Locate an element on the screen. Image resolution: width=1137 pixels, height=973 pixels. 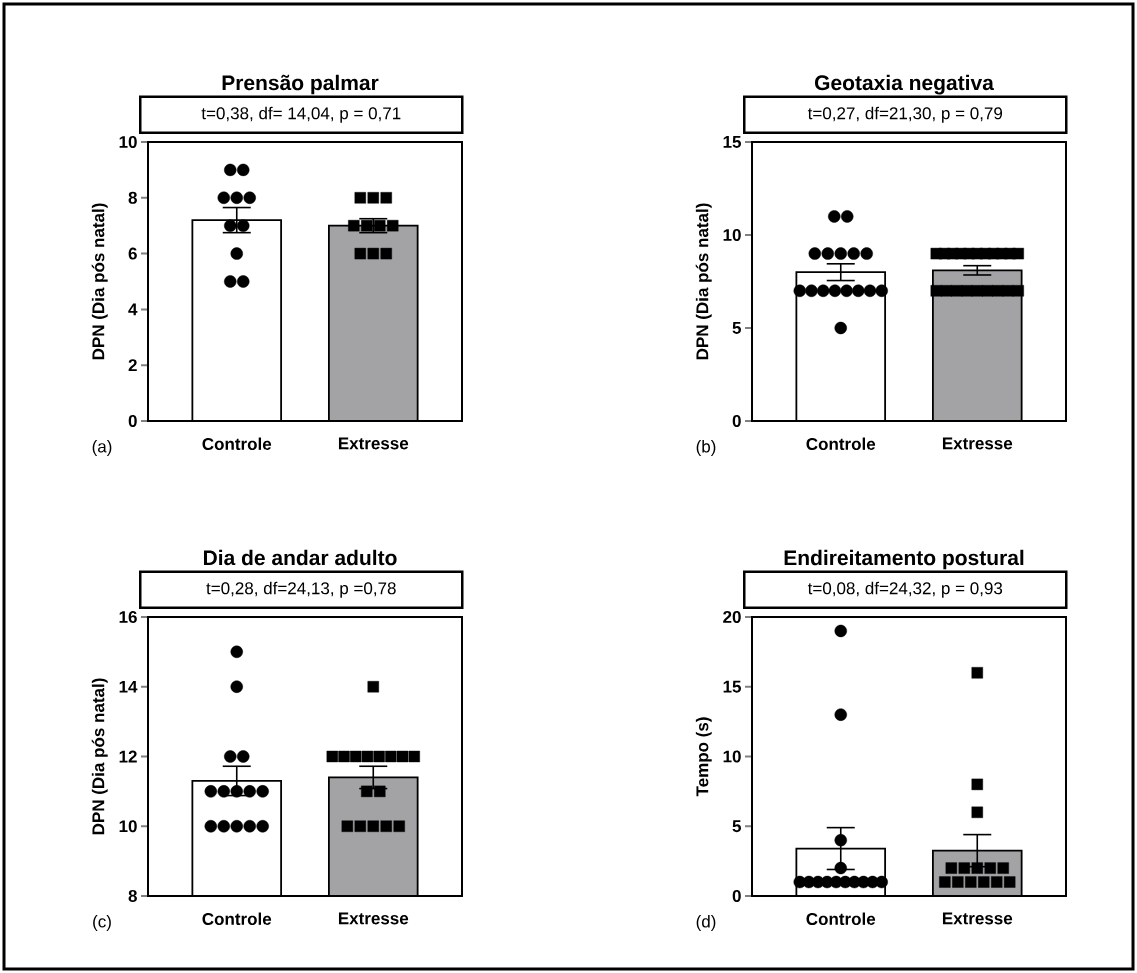
text: t=0,08, df=24,32, p = 0,93 is located at coordinates (905, 589).